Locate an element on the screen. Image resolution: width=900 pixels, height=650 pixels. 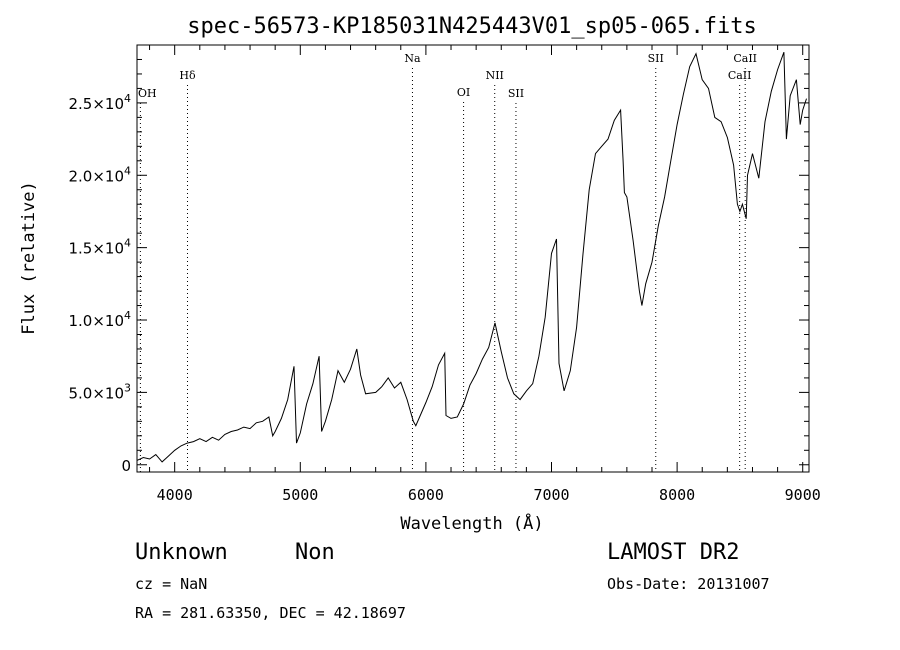
object-class: Unknown is located at coordinates (181, 552).